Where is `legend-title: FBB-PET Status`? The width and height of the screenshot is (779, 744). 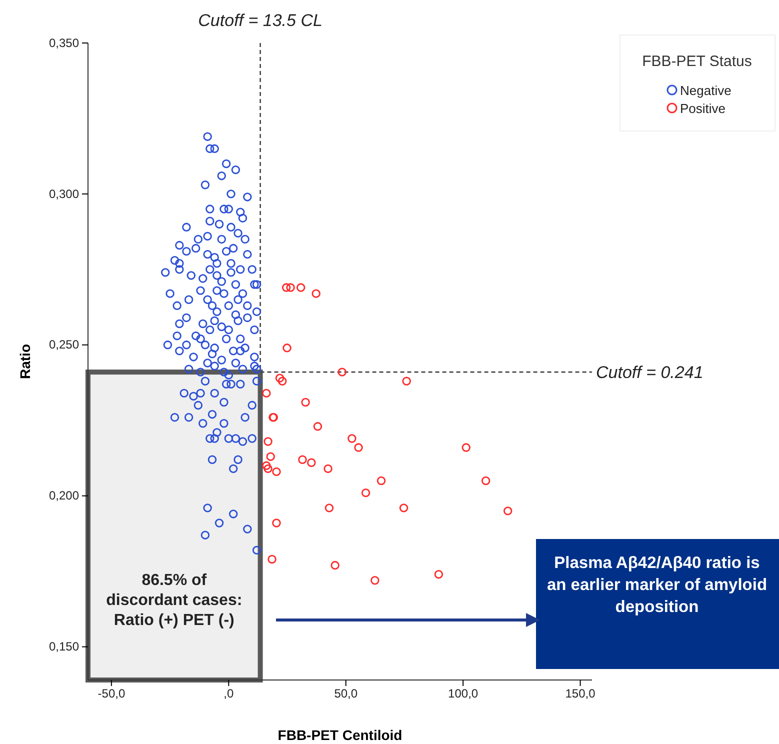
legend-title: FBB-PET Status is located at coordinates (697, 61).